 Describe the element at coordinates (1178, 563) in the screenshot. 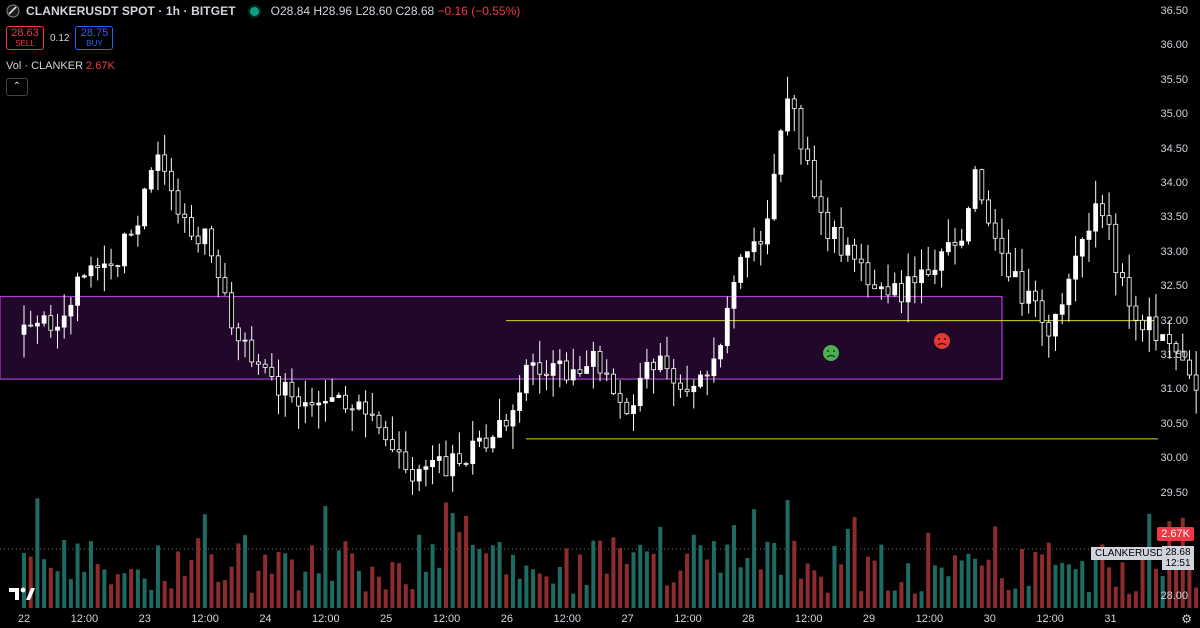

I see `bar-countdown: 12:51` at that location.